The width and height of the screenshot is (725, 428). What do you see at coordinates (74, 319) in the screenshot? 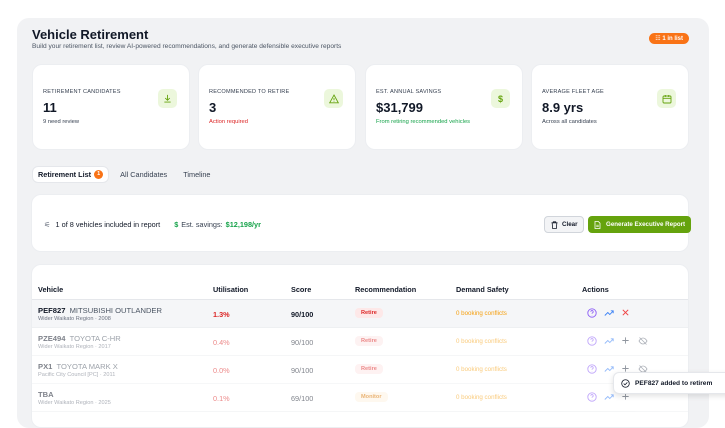
I see `vehicle-details: Wider Waikato Region · 2008` at bounding box center [74, 319].